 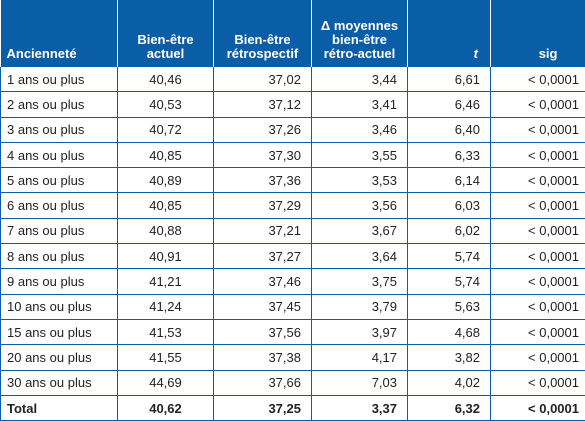 What do you see at coordinates (59, 205) in the screenshot?
I see `cell-anciennete: 6 ans ou plus` at bounding box center [59, 205].